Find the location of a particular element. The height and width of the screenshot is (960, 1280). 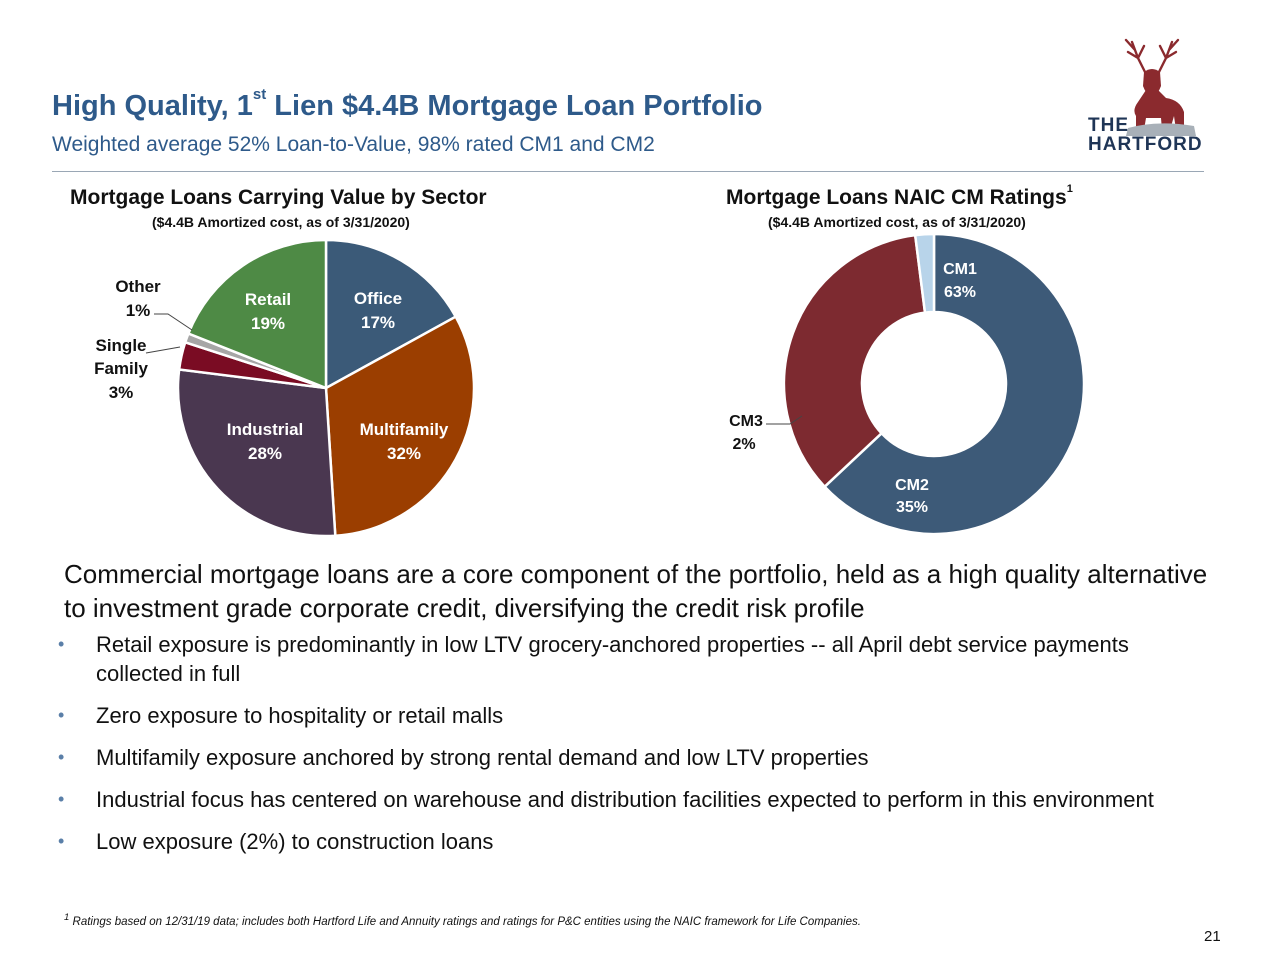

pie-label-single: Single is located at coordinates (120, 345).